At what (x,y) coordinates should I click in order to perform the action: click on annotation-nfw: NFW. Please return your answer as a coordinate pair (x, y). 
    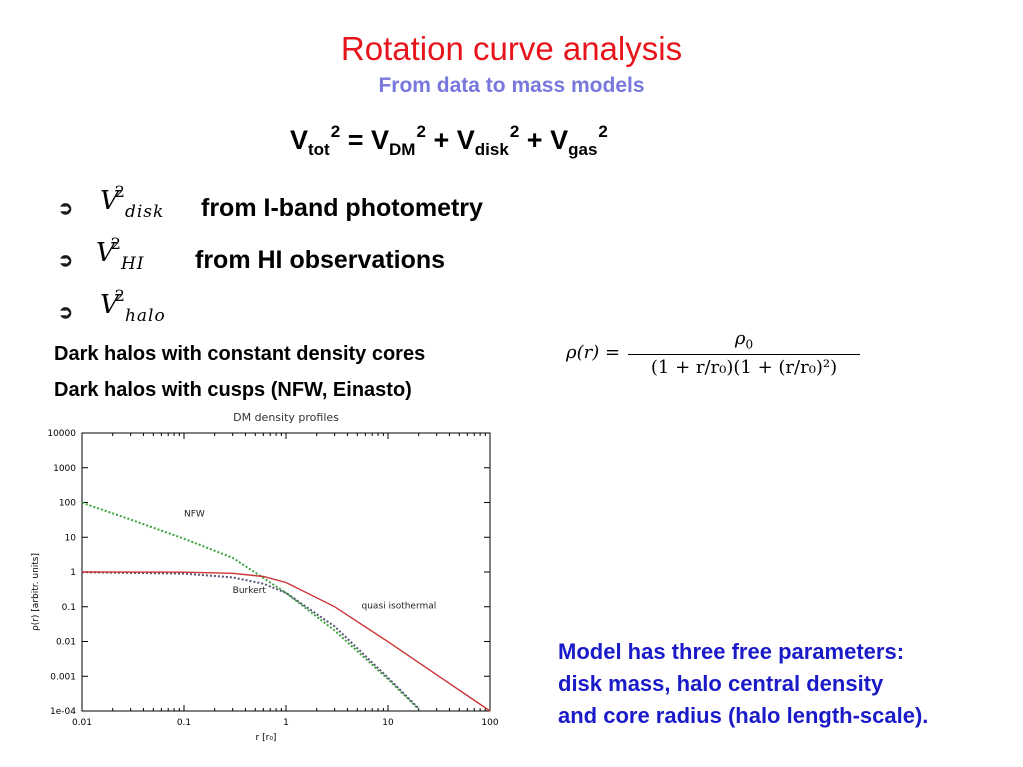
    Looking at the image, I should click on (194, 514).